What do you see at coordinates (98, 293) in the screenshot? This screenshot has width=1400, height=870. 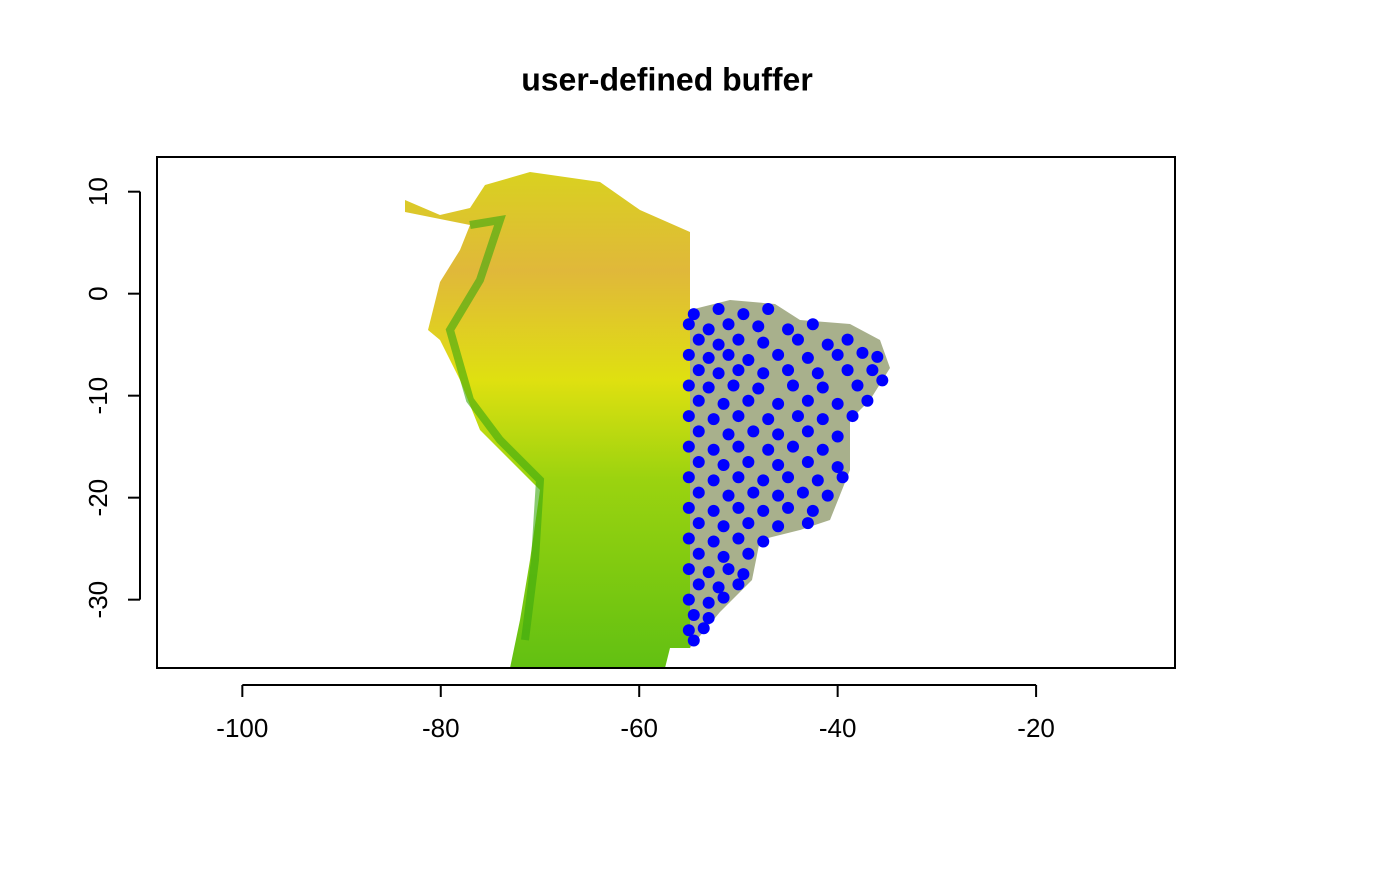 I see `y-tick-label: 0` at bounding box center [98, 293].